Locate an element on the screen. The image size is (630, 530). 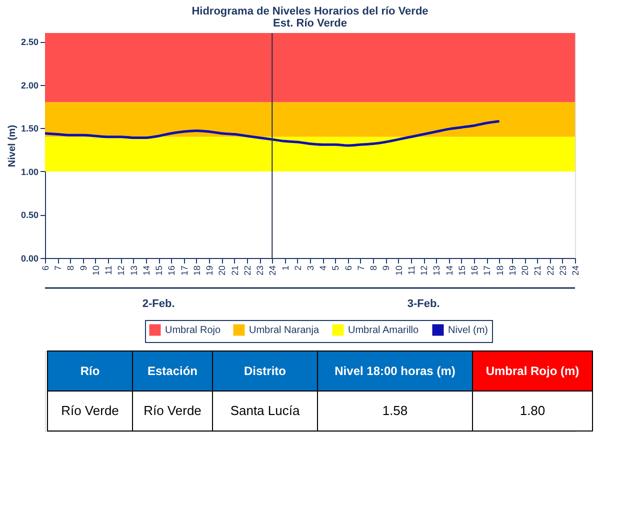
text: Estación is located at coordinates (172, 371).